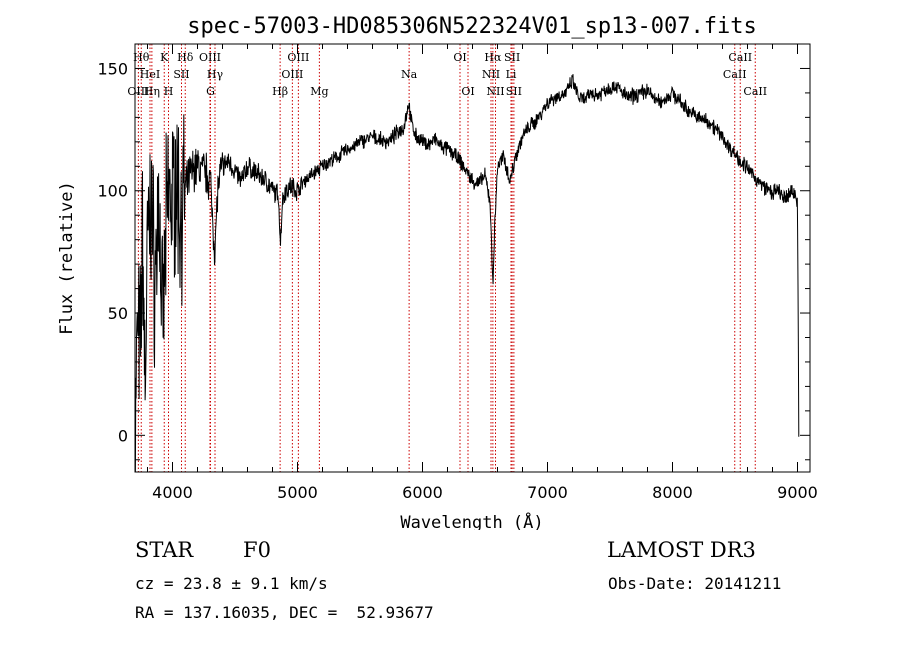 The image size is (900, 649). Describe the element at coordinates (467, 91) in the screenshot. I see `line-label-17: OI` at that location.